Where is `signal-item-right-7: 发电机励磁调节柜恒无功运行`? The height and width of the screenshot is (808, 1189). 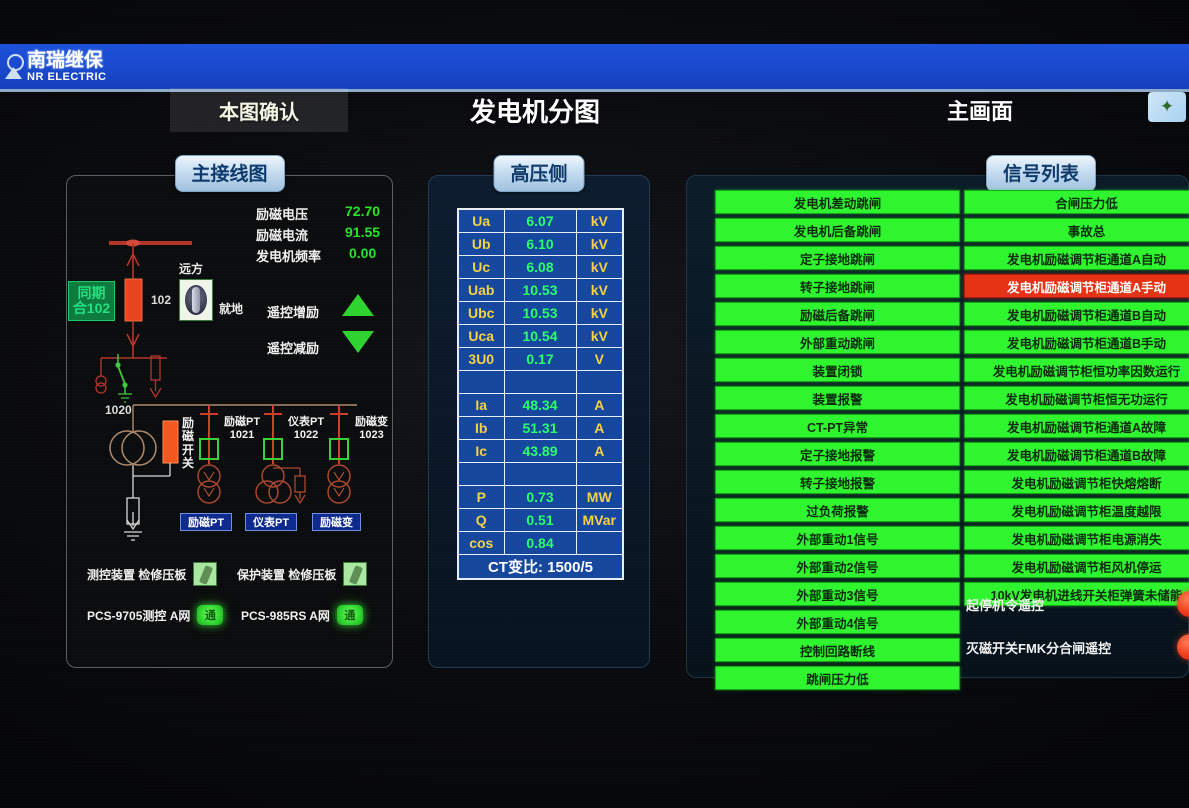
signal-item-right-7: 发电机励磁调节柜恒无功运行 is located at coordinates (1076, 398).